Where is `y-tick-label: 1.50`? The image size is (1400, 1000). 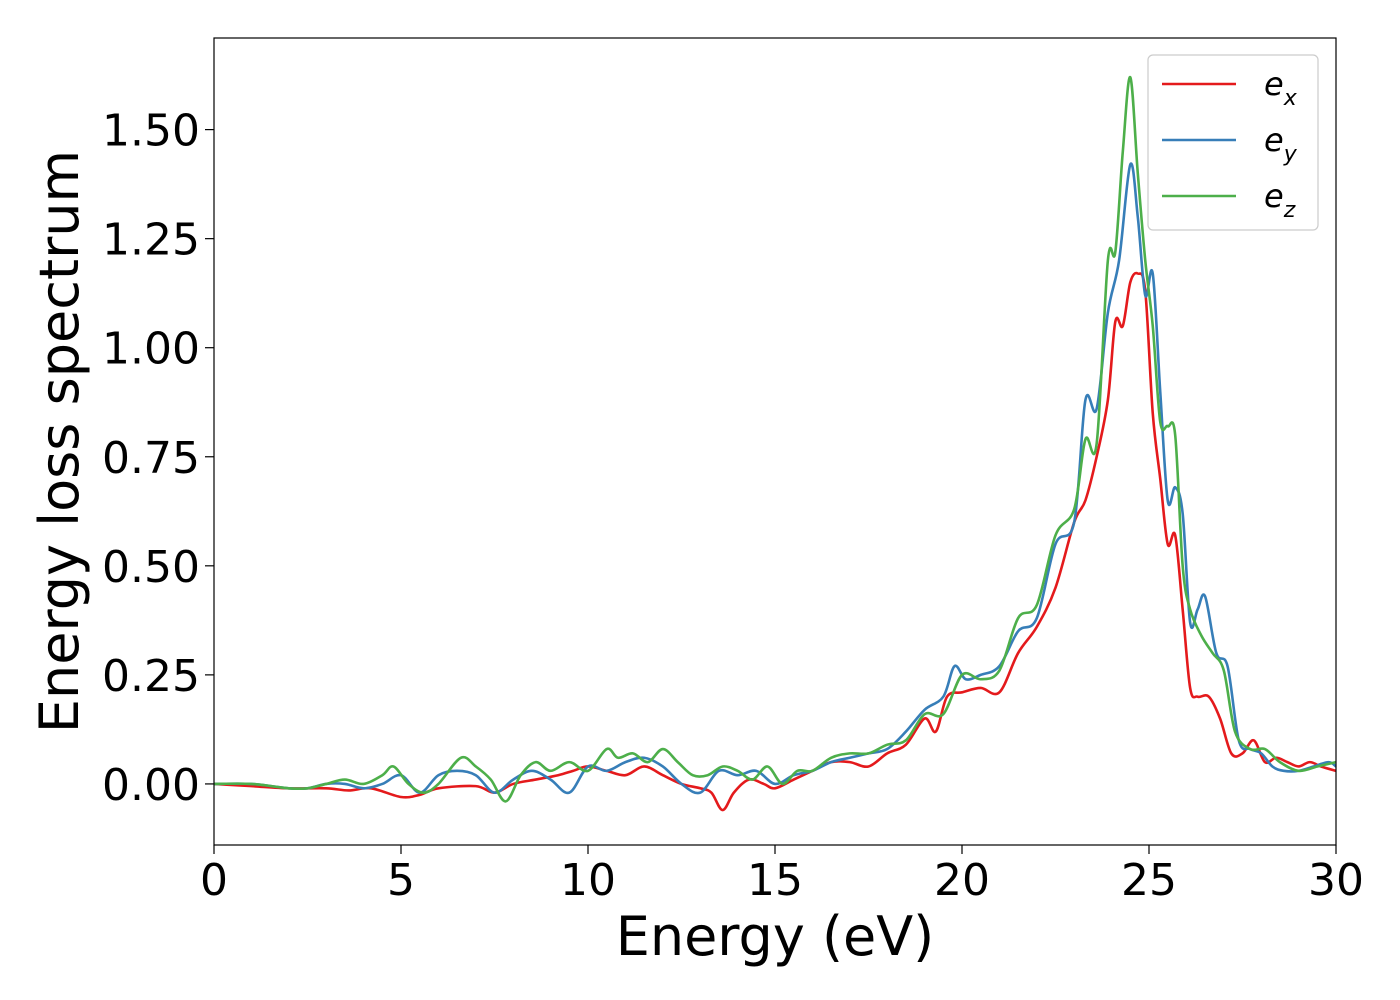 y-tick-label: 1.50 is located at coordinates (151, 131).